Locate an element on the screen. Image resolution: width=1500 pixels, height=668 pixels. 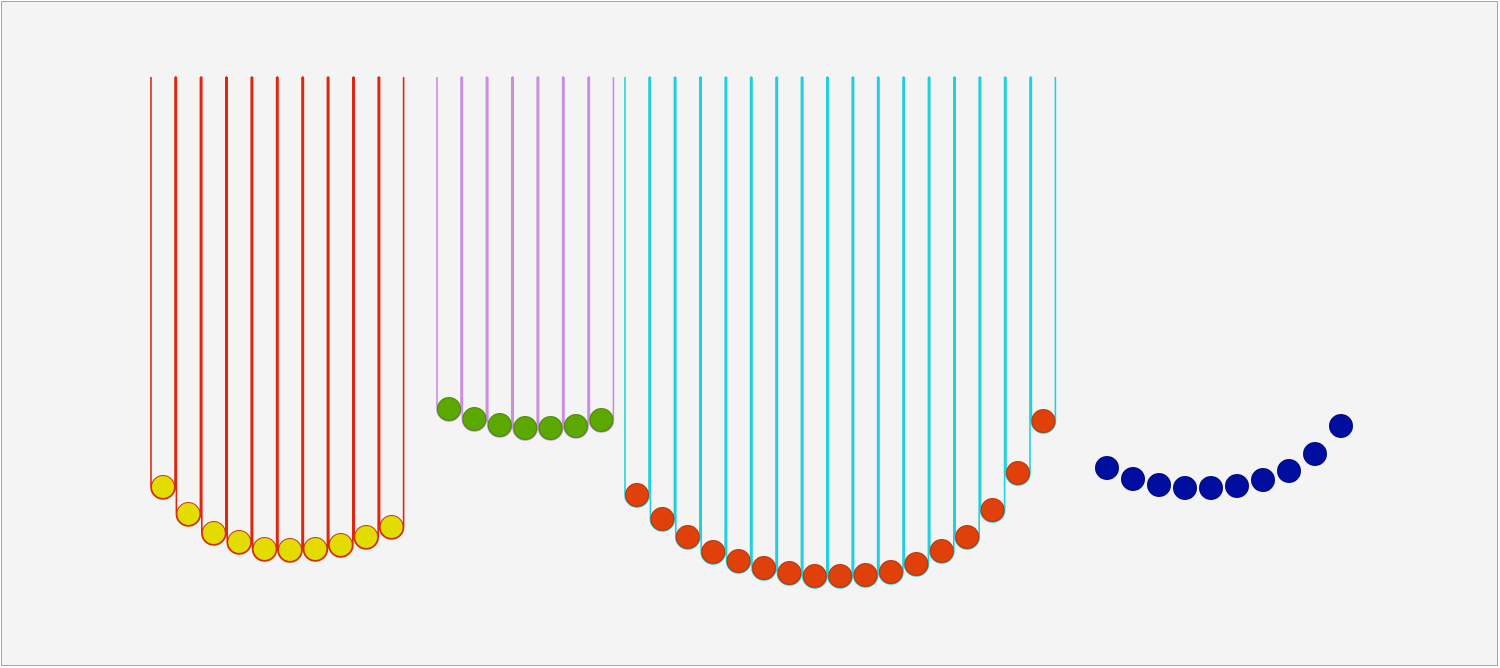
navy-bead-group is located at coordinates (1224, 457).